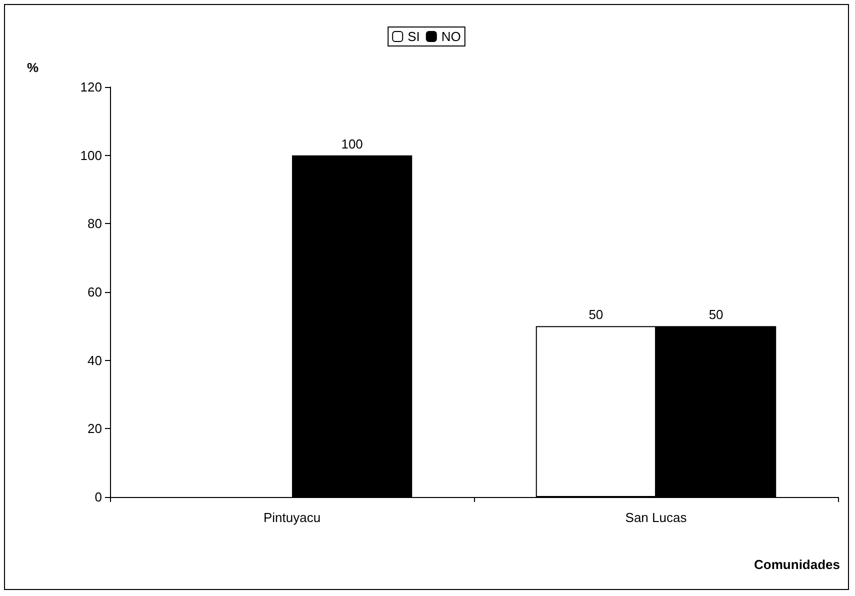 The height and width of the screenshot is (596, 855). What do you see at coordinates (91, 155) in the screenshot?
I see `y-tick-label: 100` at bounding box center [91, 155].